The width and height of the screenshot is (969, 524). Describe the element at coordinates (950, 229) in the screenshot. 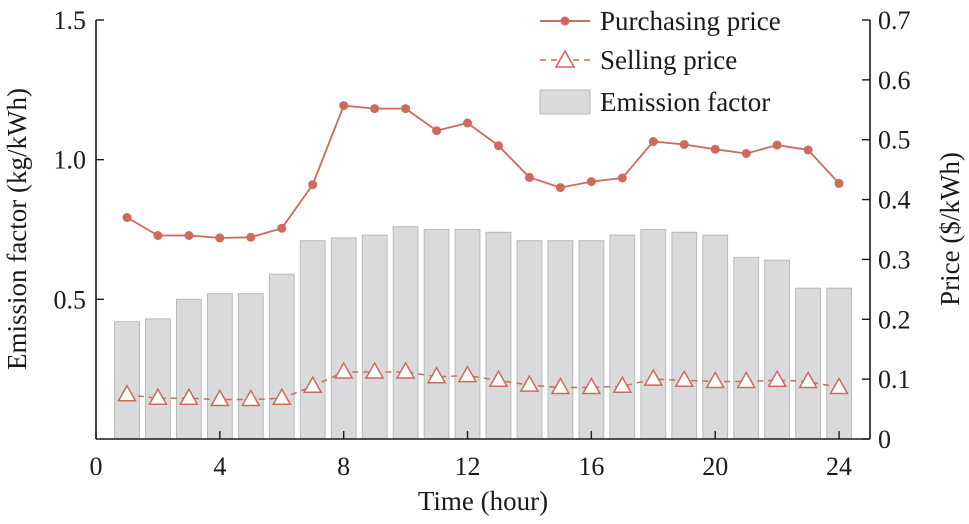

I see `right-y-axis-title: Price ($/kWh)` at that location.